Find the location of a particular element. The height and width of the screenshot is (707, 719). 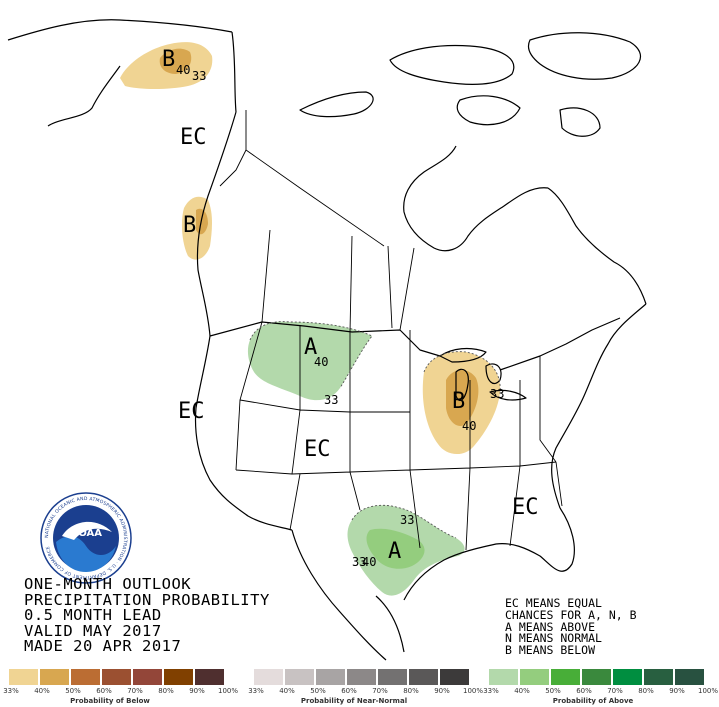

glakes-40-label: 40 is located at coordinates (469, 426).